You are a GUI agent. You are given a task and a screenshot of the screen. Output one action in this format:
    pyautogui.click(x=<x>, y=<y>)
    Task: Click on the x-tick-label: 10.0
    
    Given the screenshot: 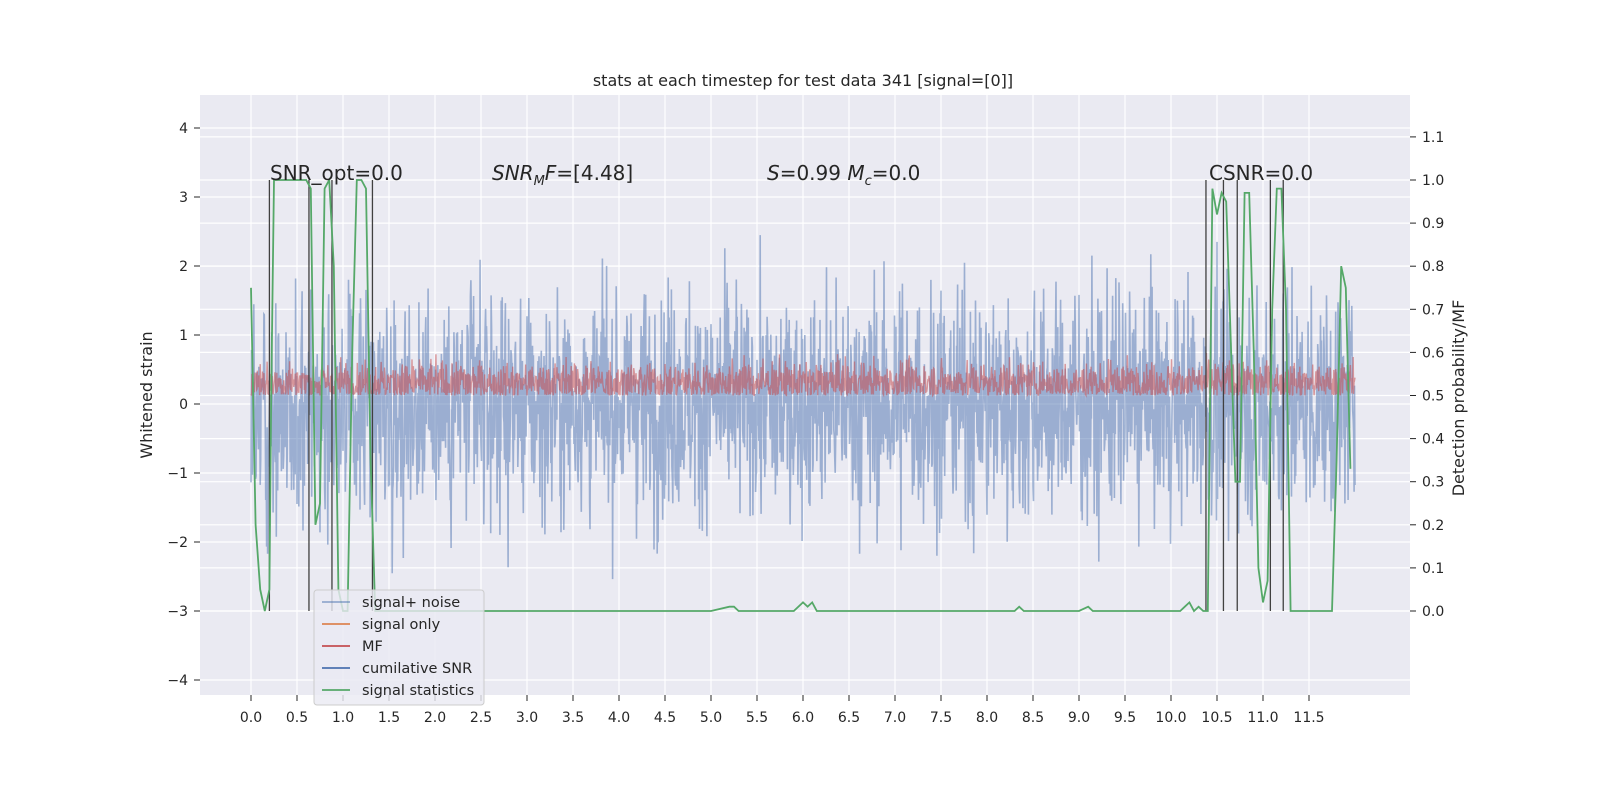 What is the action you would take?
    pyautogui.click(x=1170, y=718)
    